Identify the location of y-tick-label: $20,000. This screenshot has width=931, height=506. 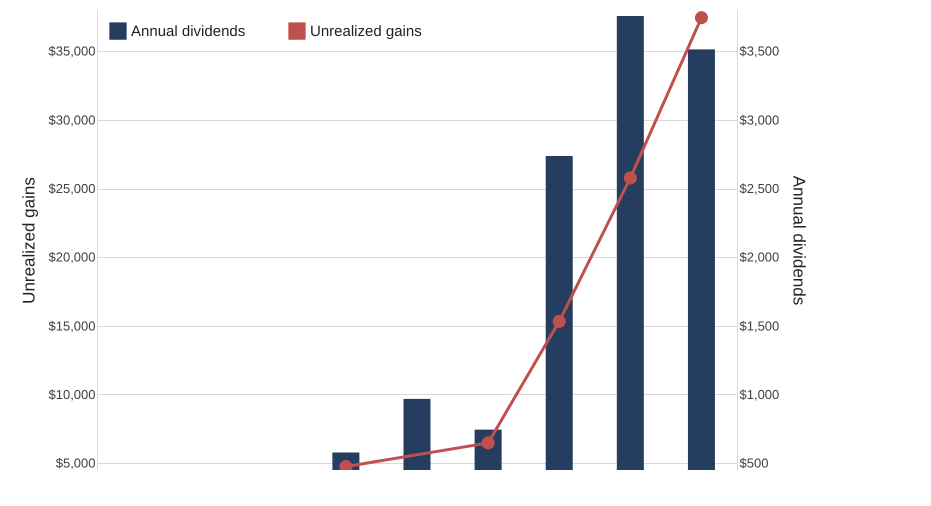
(72, 257).